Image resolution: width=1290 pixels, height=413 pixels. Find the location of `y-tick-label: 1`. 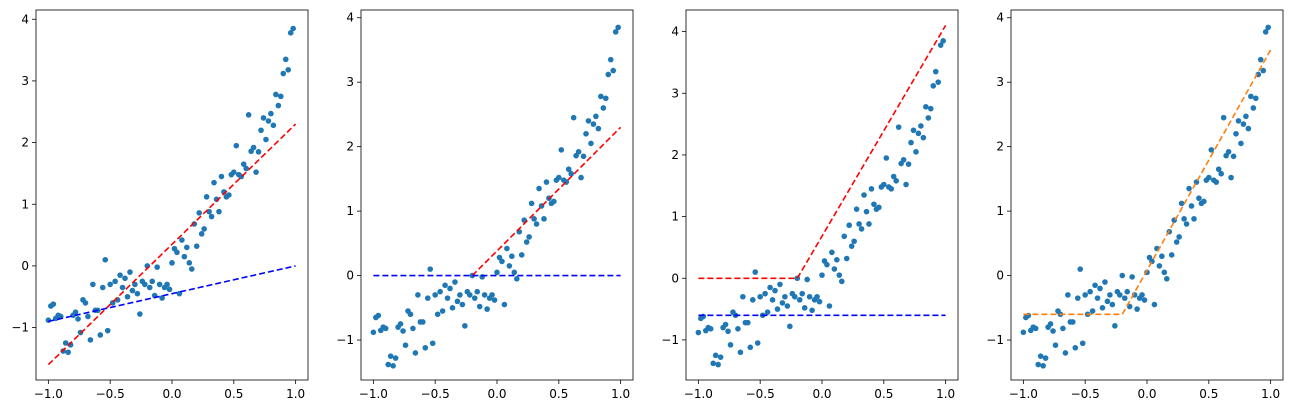

y-tick-label: 1 is located at coordinates (350, 211).